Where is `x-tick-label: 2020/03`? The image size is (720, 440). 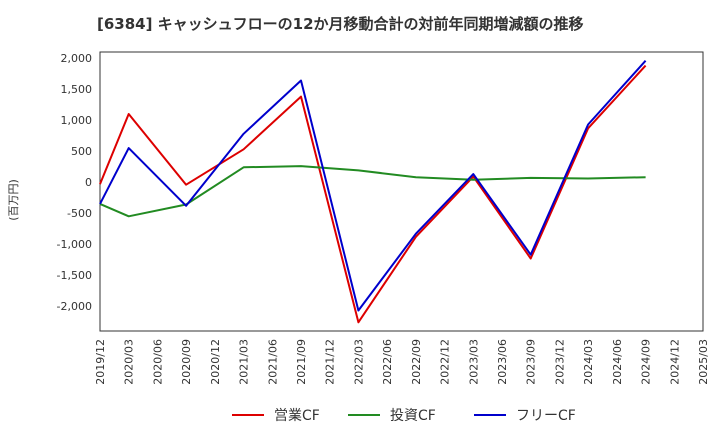
x-tick-label: 2020/03 is located at coordinates (129, 362).